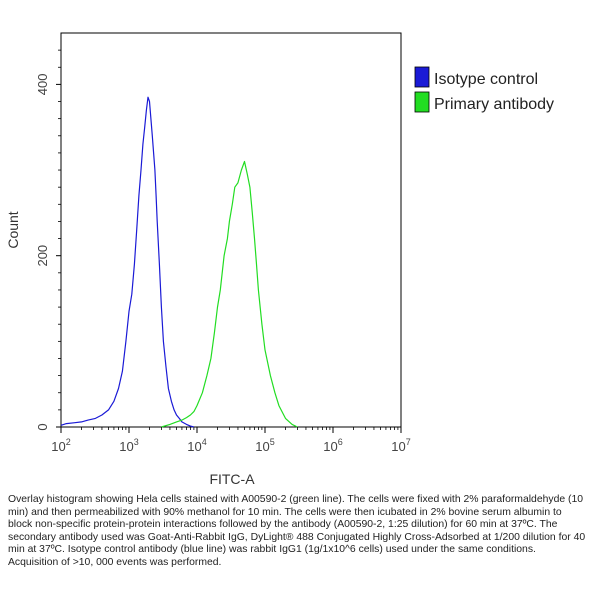 This screenshot has width=600, height=596. Describe the element at coordinates (127, 262) in the screenshot. I see `series-line-isotype-control` at that location.